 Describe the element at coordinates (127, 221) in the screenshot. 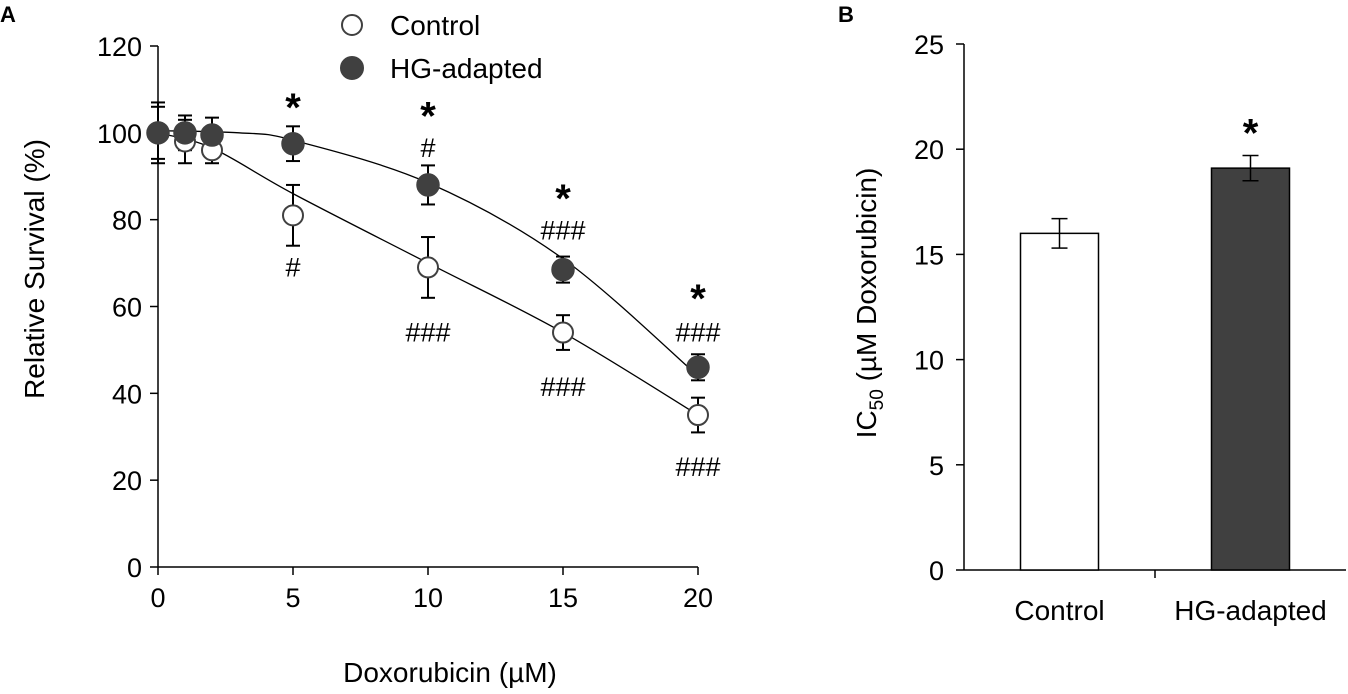

I see `panel-a-y-tick-label: 80` at that location.